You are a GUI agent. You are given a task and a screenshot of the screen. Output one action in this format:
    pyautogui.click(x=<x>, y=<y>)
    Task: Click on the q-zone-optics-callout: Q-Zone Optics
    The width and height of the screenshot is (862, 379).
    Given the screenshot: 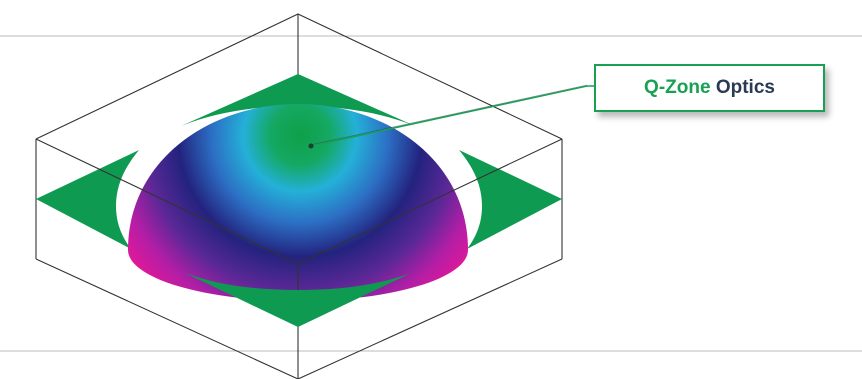 What is the action you would take?
    pyautogui.click(x=709, y=88)
    